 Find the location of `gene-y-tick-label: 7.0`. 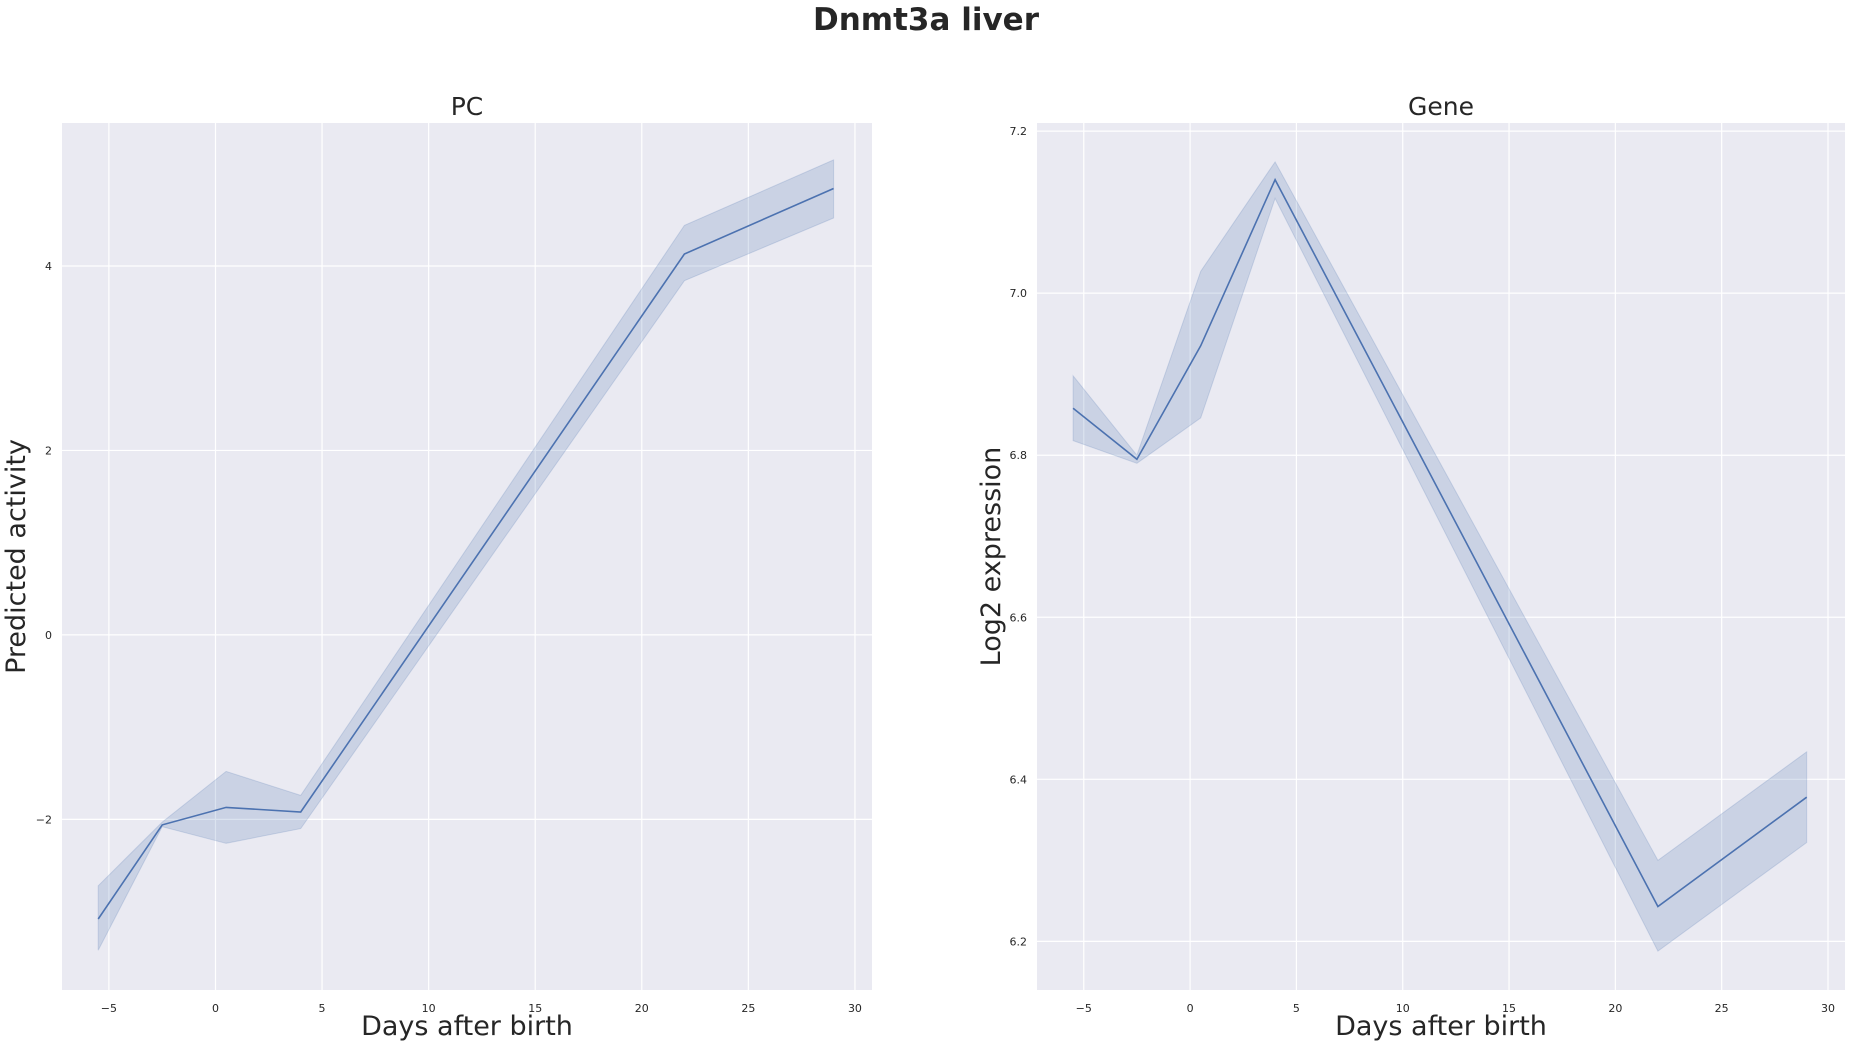

gene-y-tick-label: 7.0 is located at coordinates (1019, 293).